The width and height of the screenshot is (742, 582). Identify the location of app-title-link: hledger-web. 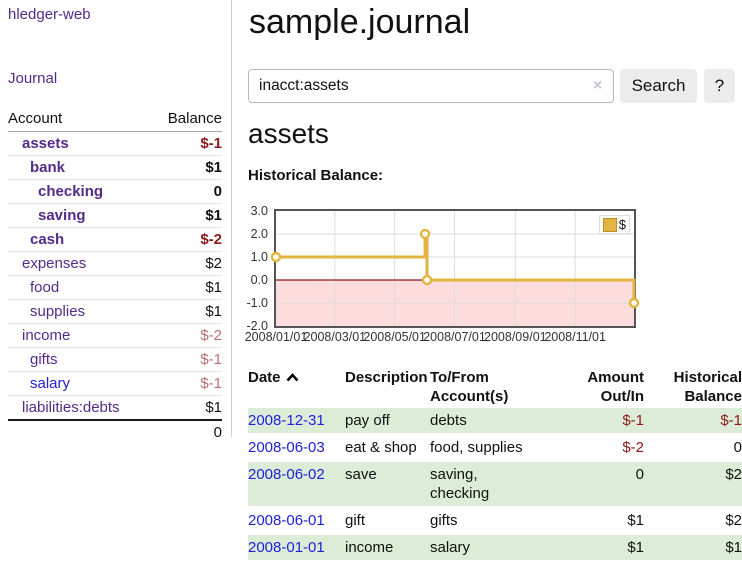
(49, 14).